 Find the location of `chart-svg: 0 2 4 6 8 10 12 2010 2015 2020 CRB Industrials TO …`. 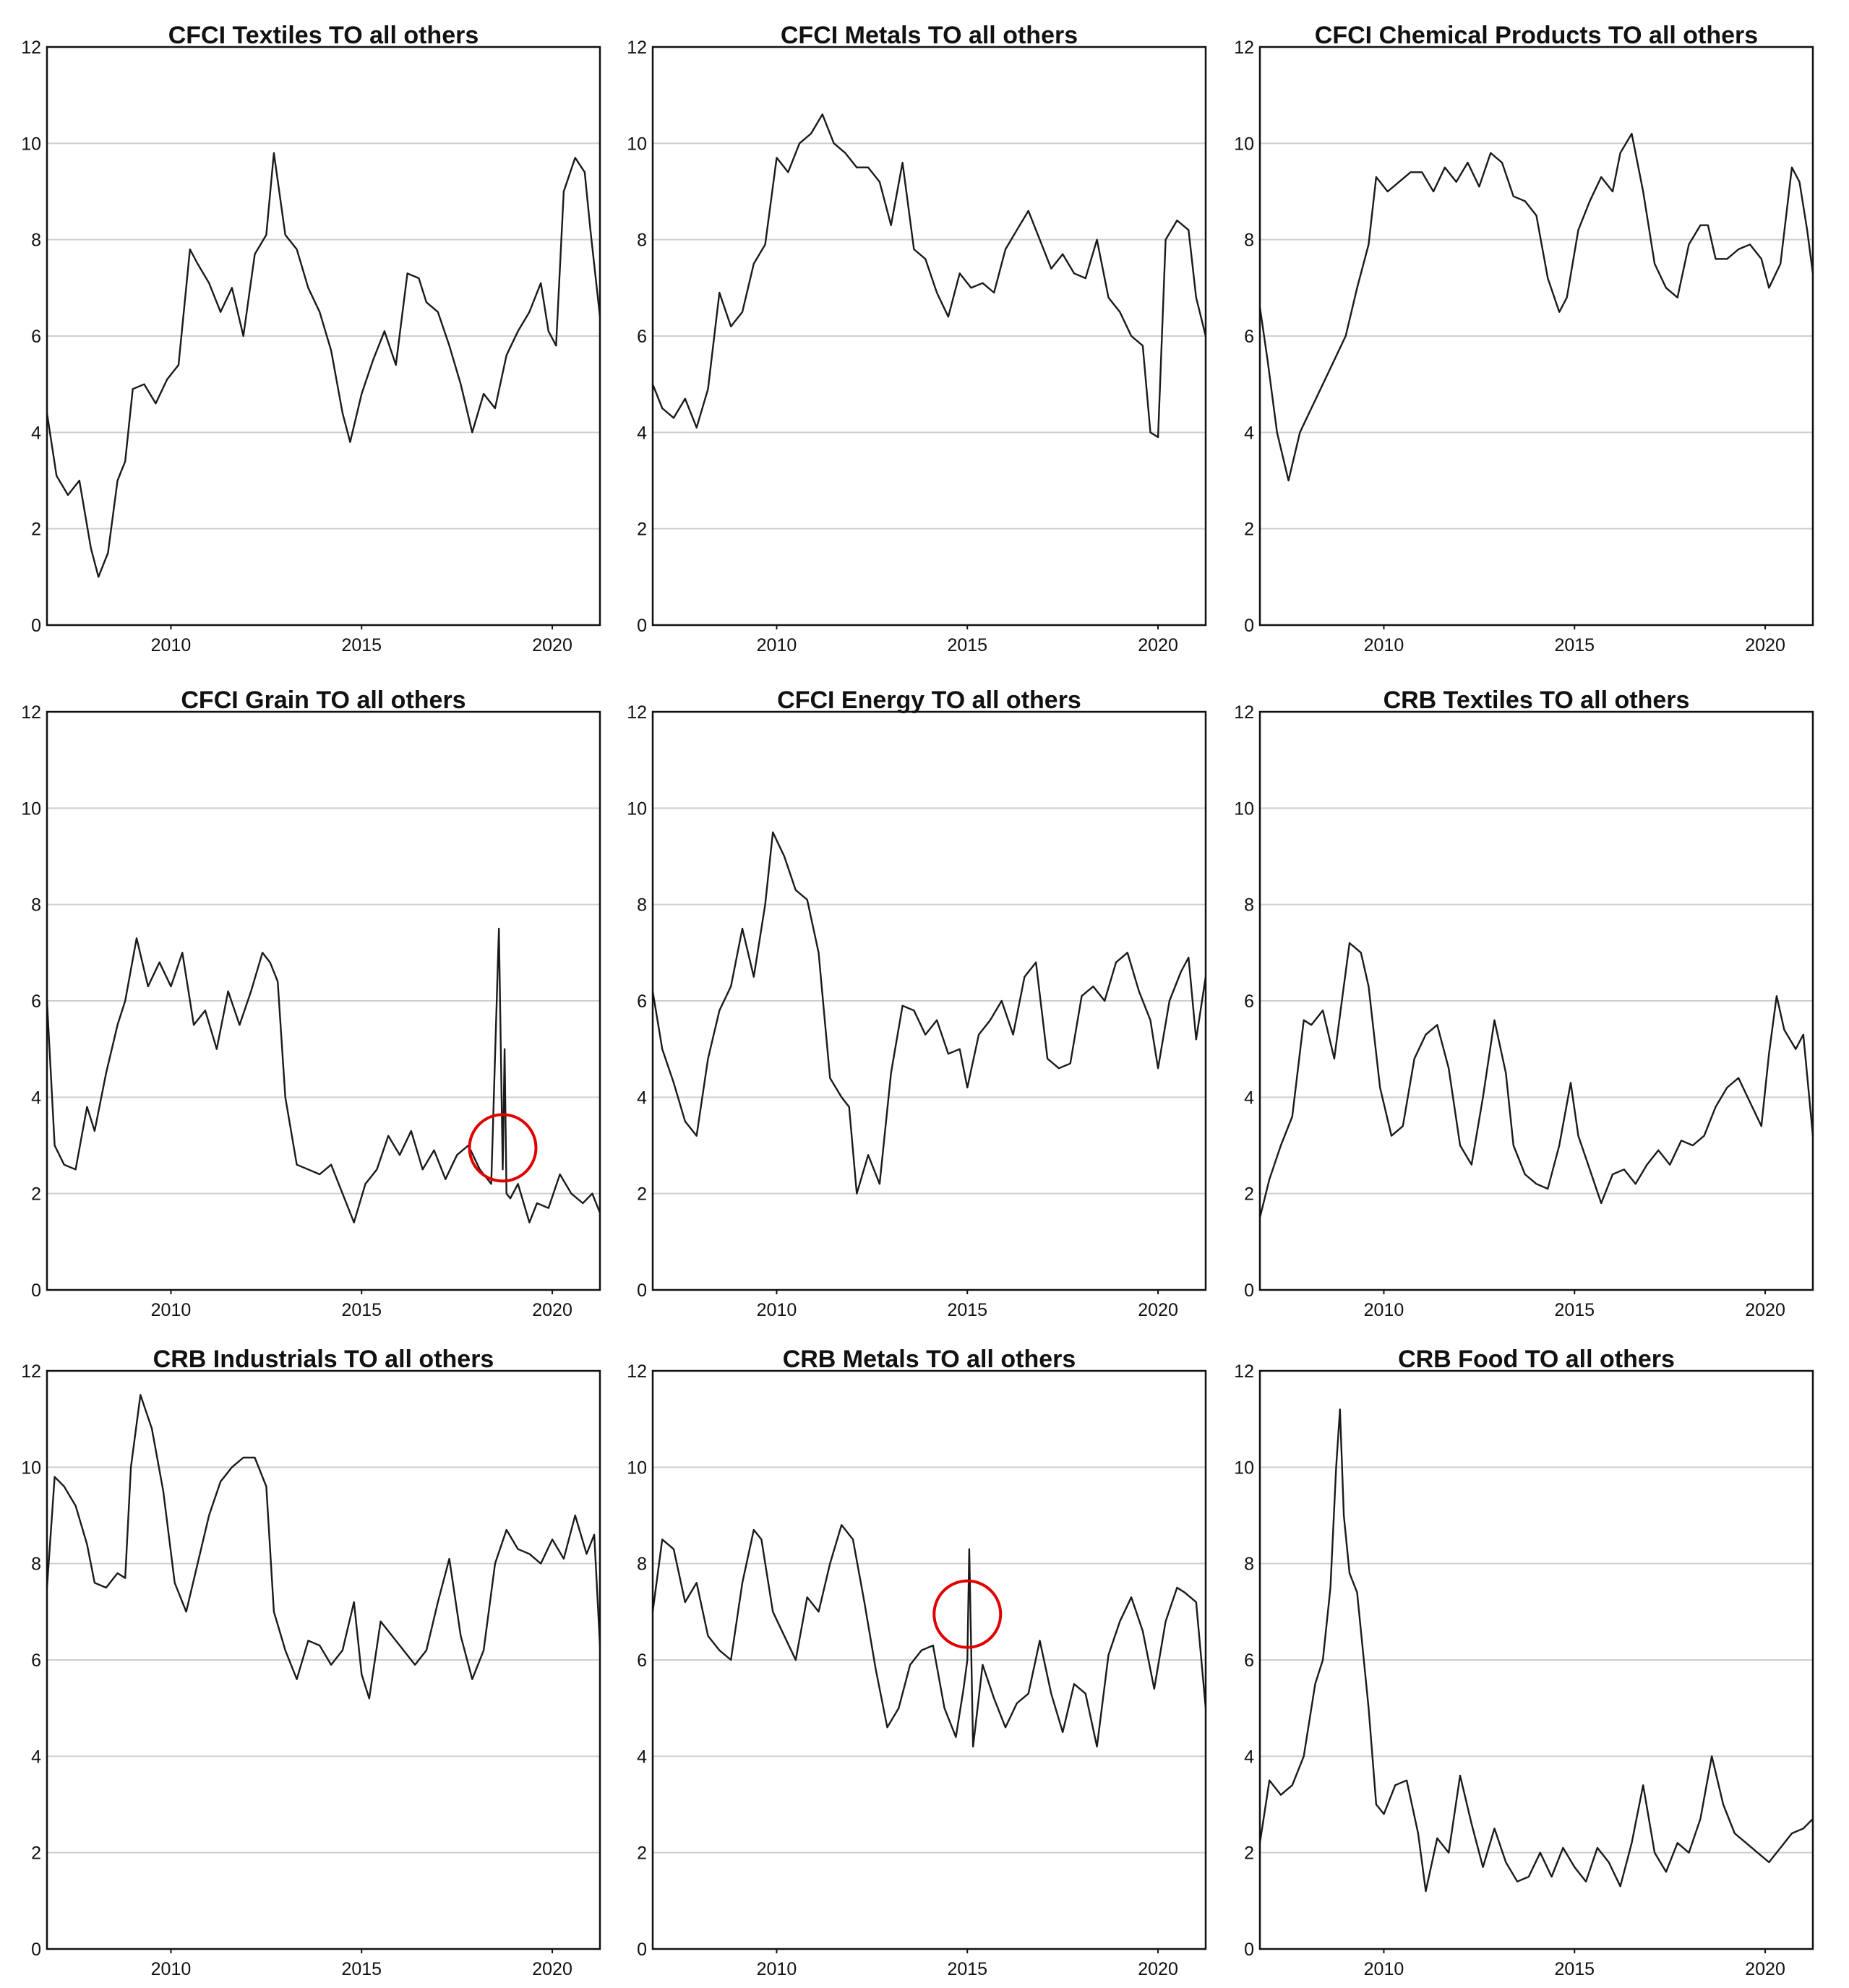

chart-svg: 0 2 4 6 8 10 12 2010 2015 2020 CRB Industrials TO … is located at coordinates (311, 1663).